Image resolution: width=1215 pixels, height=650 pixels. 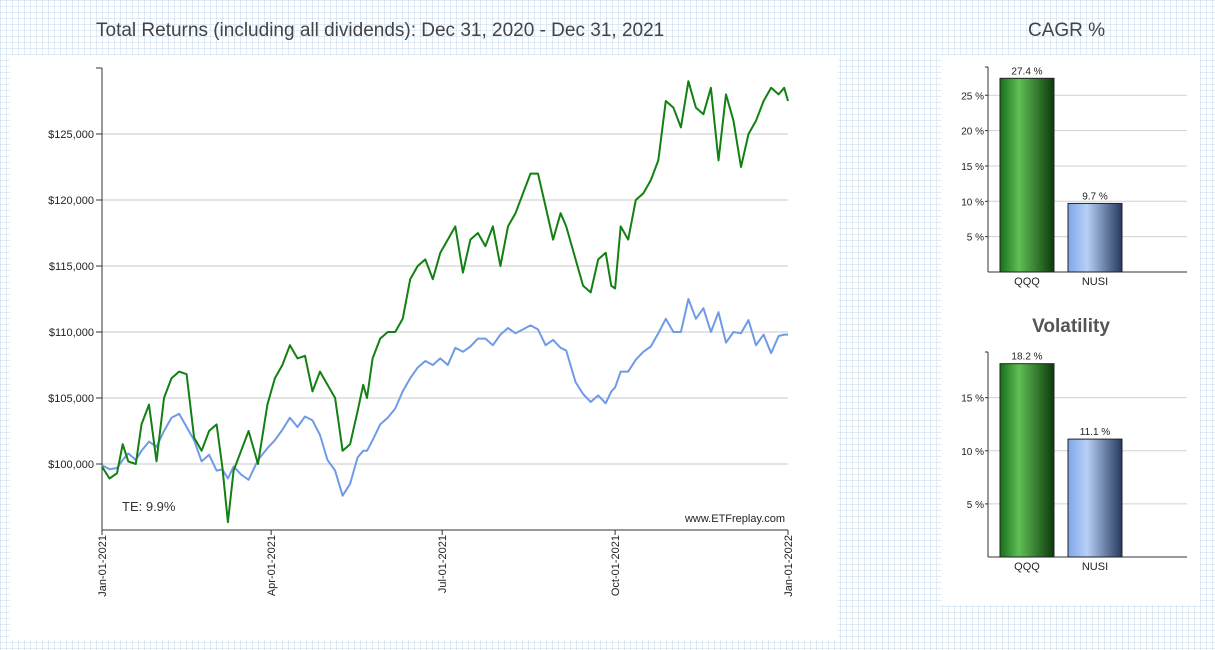 What do you see at coordinates (734, 519) in the screenshot?
I see `watermark: www.ETFreplay.com` at bounding box center [734, 519].